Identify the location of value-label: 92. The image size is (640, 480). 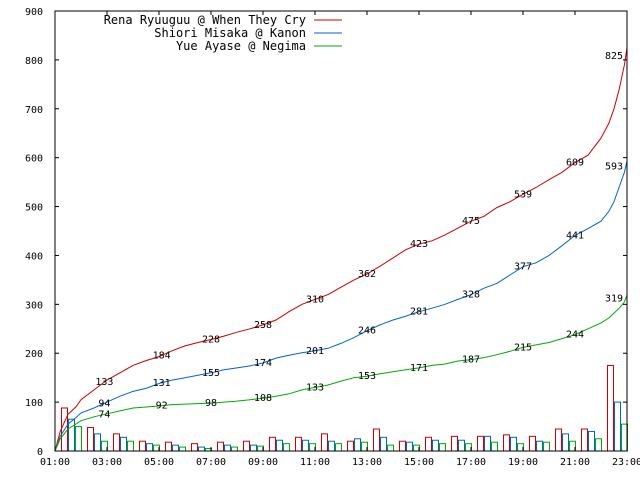
(162, 406).